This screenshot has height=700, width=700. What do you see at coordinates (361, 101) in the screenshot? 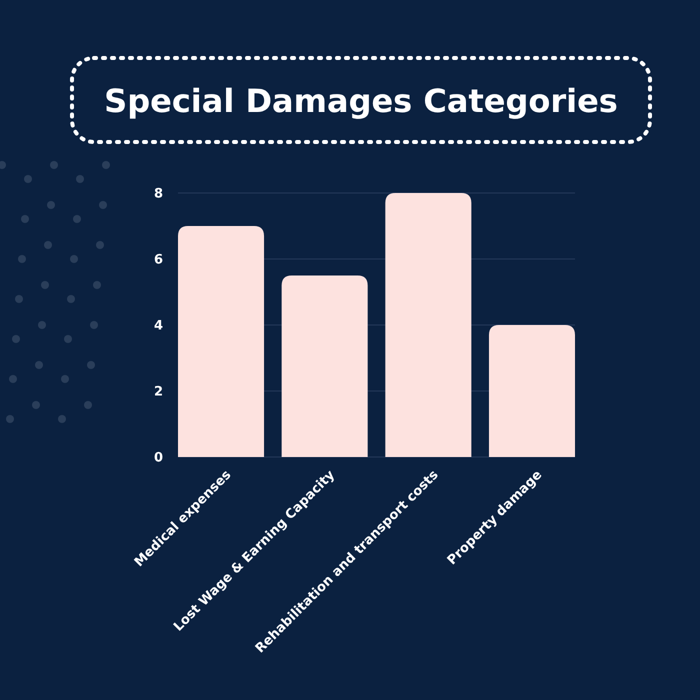
I see `chart-title: Special Damages Categories` at bounding box center [361, 101].